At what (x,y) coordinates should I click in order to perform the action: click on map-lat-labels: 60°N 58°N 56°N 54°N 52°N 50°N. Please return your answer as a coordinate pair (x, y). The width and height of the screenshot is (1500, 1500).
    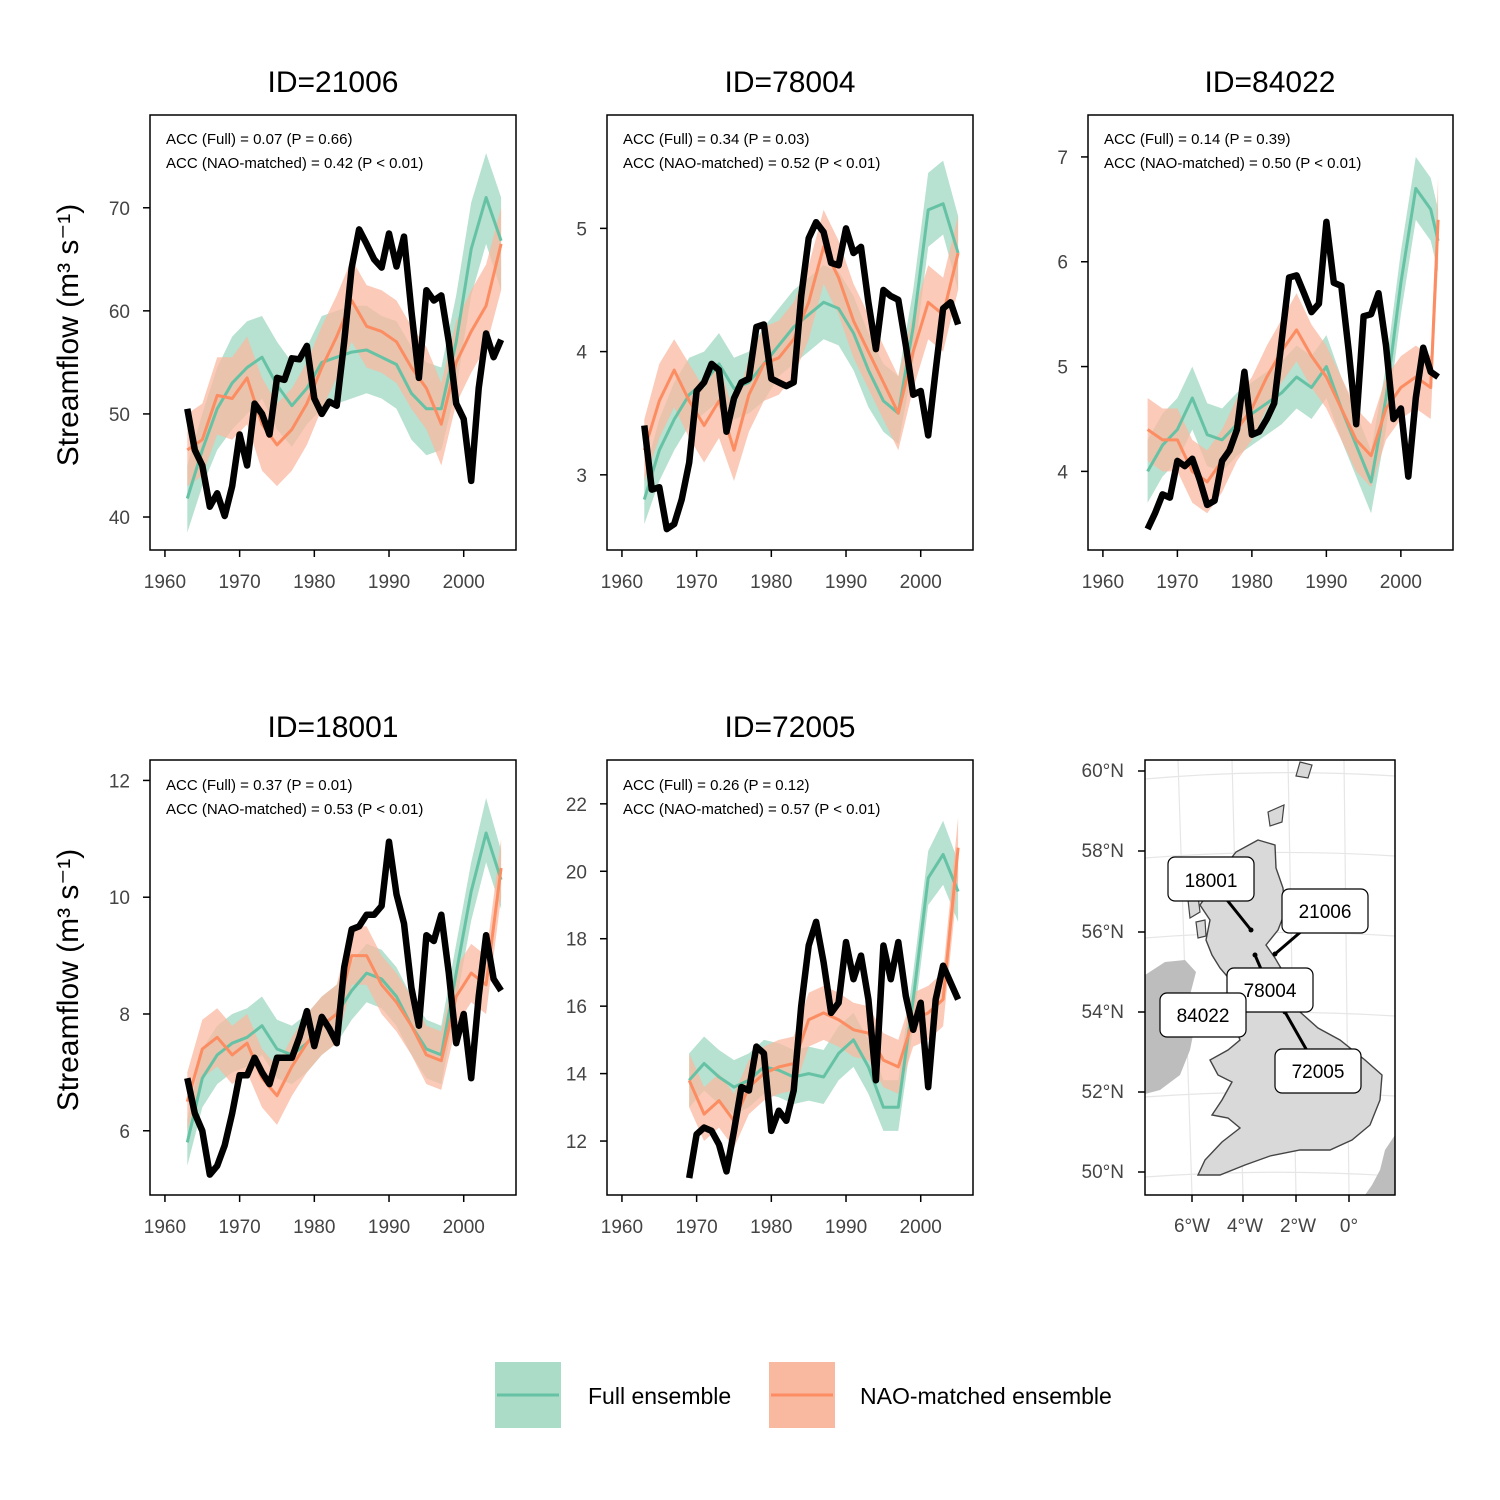
    Looking at the image, I should click on (1113, 972).